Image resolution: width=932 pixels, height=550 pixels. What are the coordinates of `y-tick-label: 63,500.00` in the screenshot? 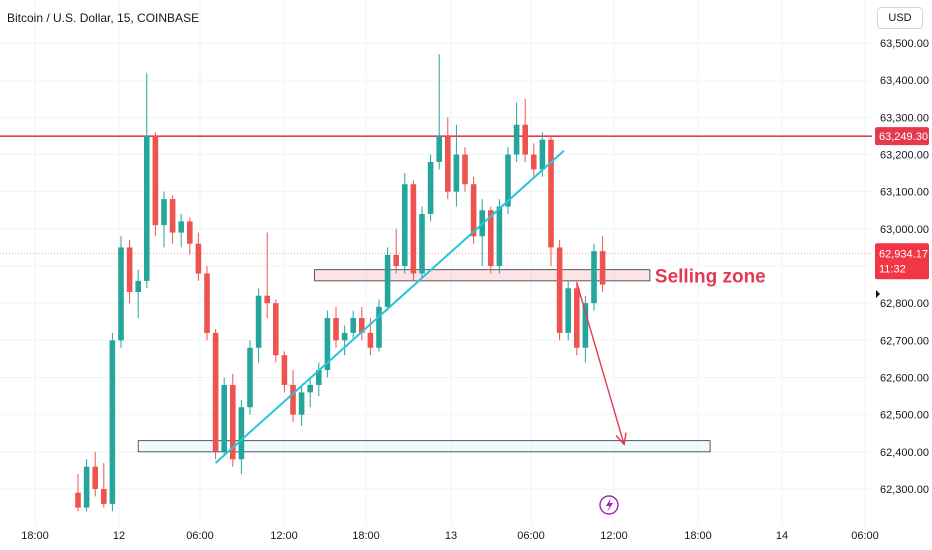 It's located at (904, 44).